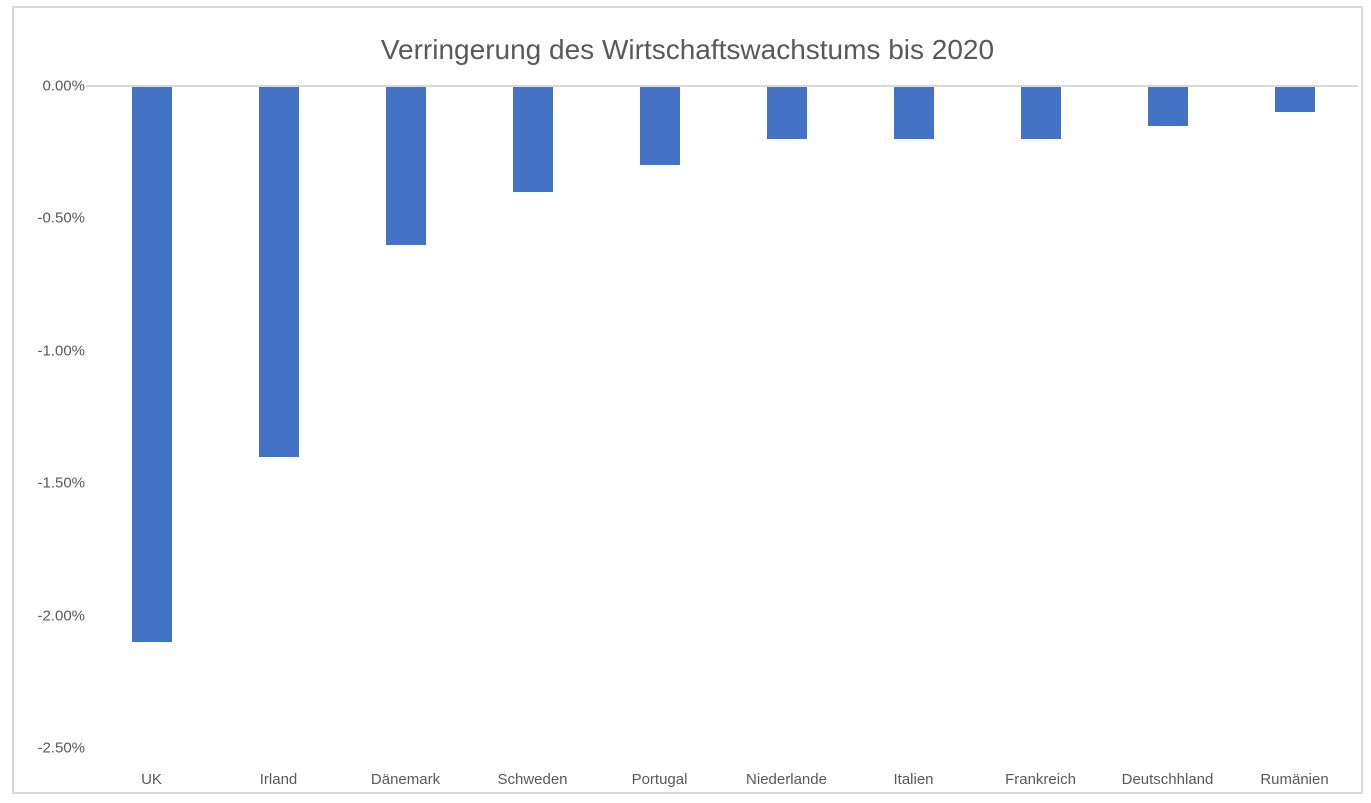  I want to click on y-tick-label: -0.50%, so click(61, 218).